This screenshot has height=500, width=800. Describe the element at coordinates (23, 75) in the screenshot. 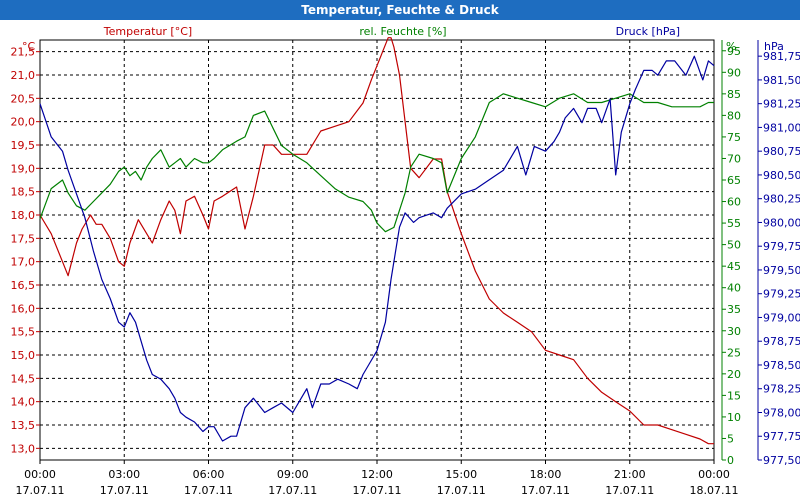

I see `temperature-tick-label: 21,0` at that location.